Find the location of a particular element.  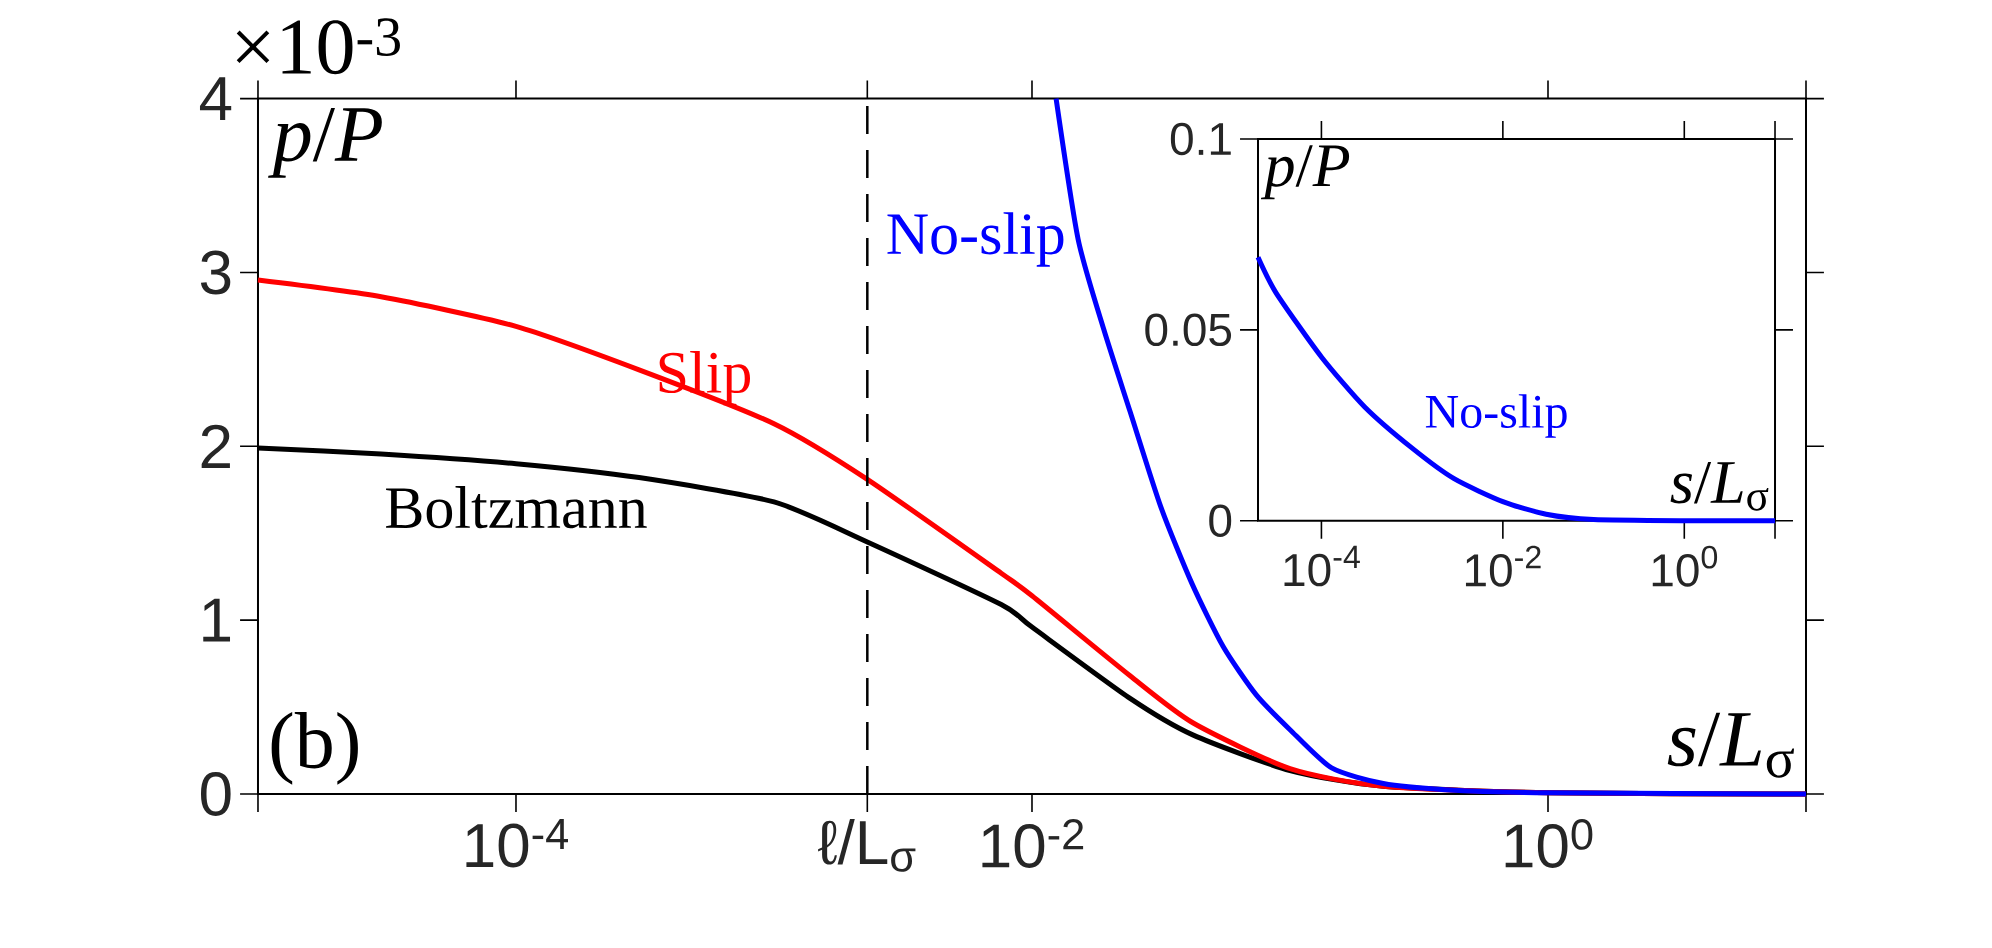

y-tick-label: 2 is located at coordinates (215, 446).